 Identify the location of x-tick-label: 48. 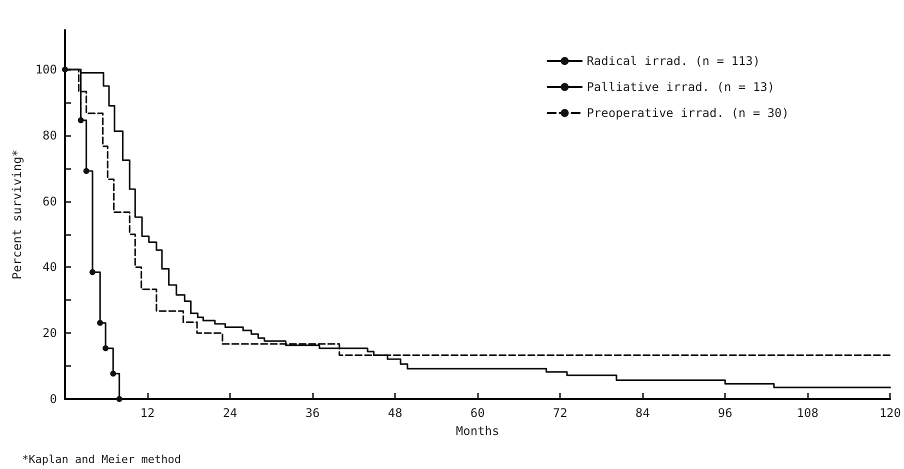
(395, 413).